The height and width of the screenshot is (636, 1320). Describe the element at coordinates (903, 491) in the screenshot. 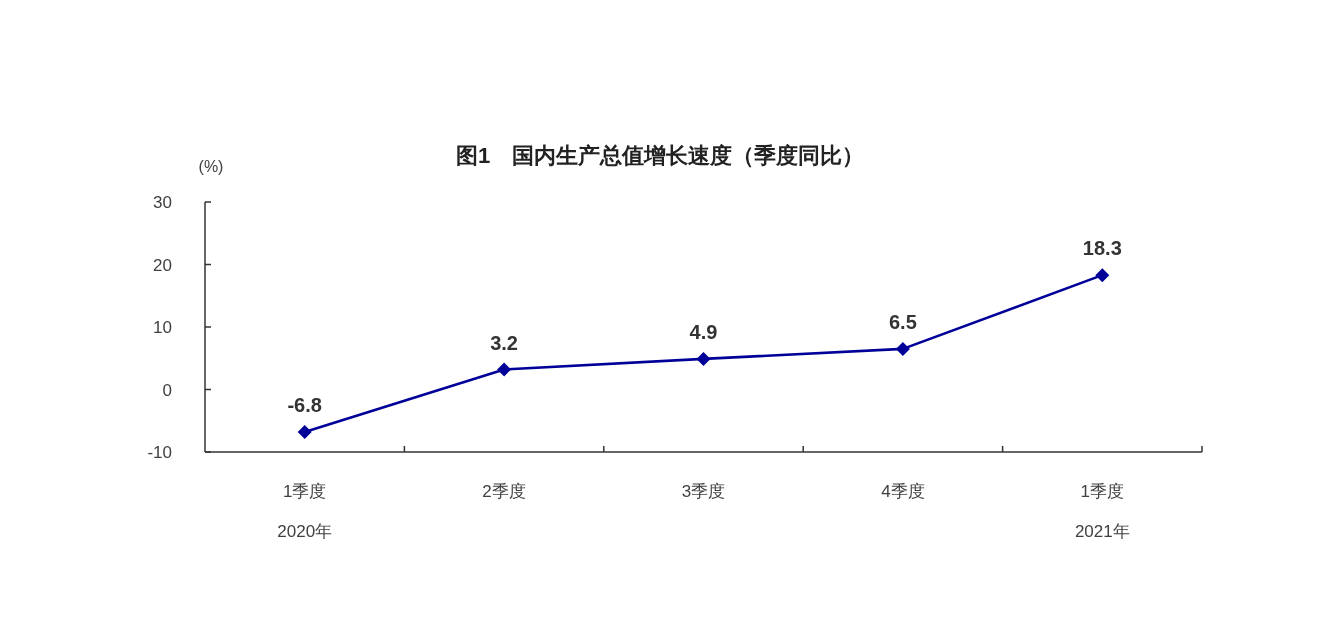

I see `x-tick-label: 4季度` at that location.